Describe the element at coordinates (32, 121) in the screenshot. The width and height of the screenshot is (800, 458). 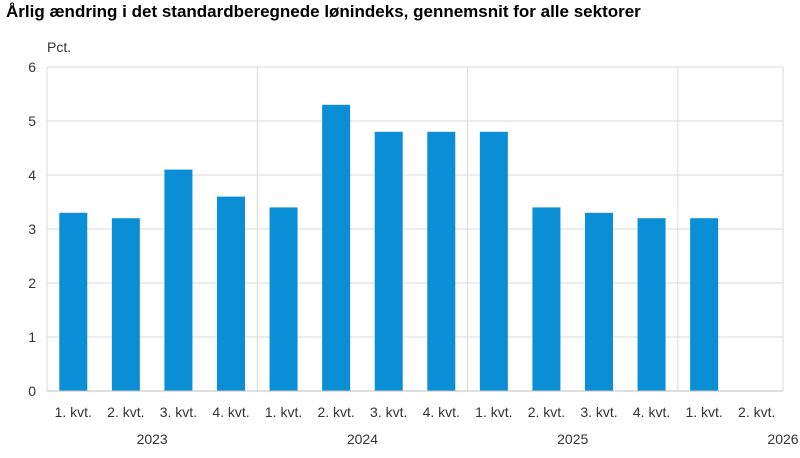
I see `y-tick-label: 5` at that location.